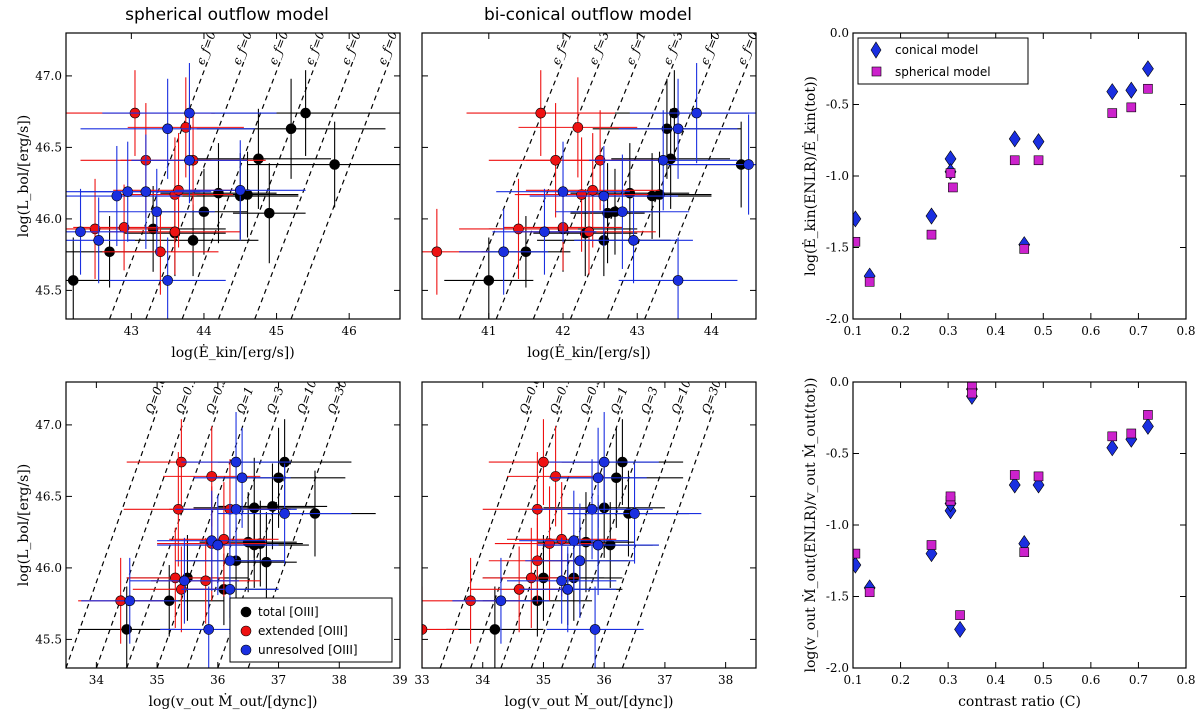 This screenshot has width=1200, height=723. I want to click on x-tick-label: 39, so click(399, 680).